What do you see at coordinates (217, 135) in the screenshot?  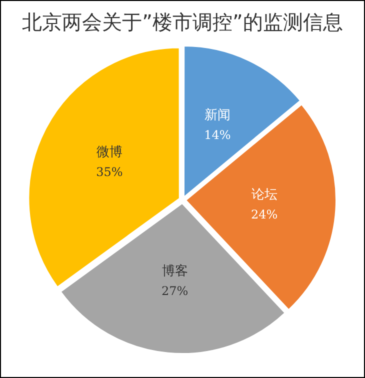 I see `data-label: 14%` at bounding box center [217, 135].